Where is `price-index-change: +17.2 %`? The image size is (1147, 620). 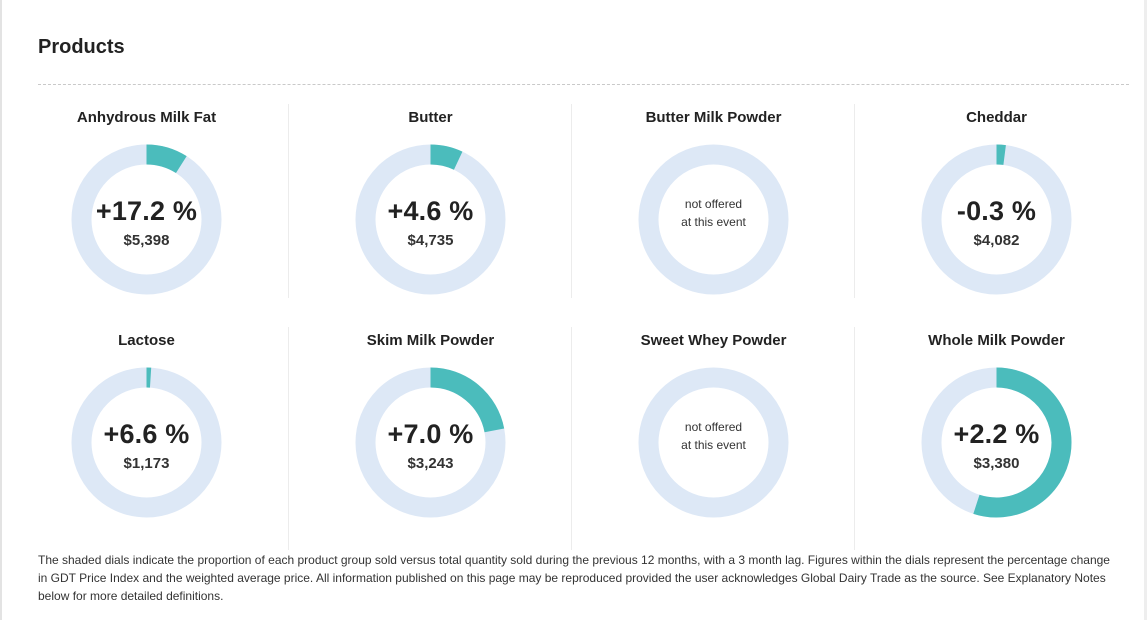
price-index-change: +17.2 % is located at coordinates (146, 211).